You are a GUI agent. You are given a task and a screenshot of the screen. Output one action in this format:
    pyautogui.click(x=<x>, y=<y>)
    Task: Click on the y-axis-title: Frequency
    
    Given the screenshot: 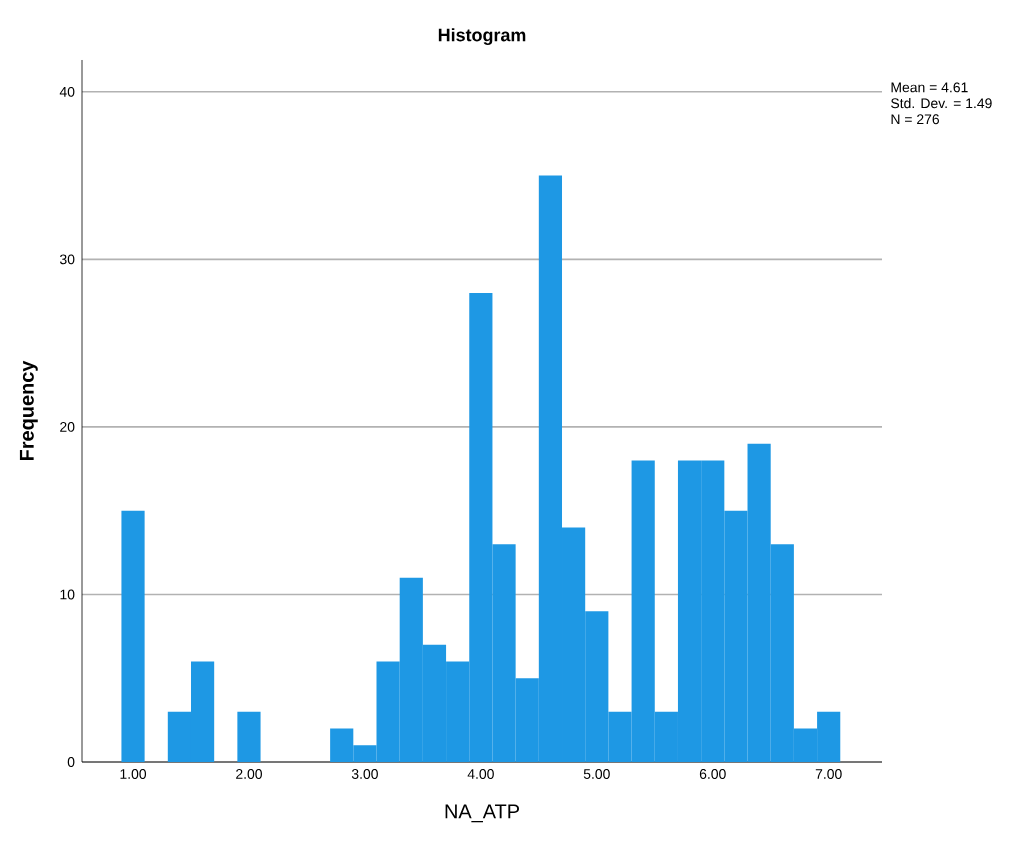 What is the action you would take?
    pyautogui.click(x=28, y=410)
    